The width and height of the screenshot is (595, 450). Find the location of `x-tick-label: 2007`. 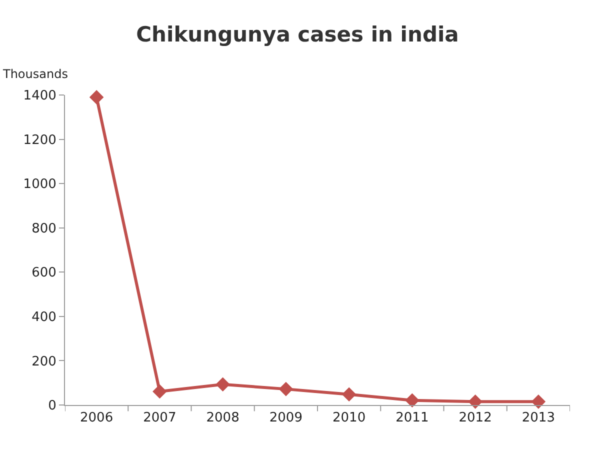

x-tick-label: 2007 is located at coordinates (159, 418).